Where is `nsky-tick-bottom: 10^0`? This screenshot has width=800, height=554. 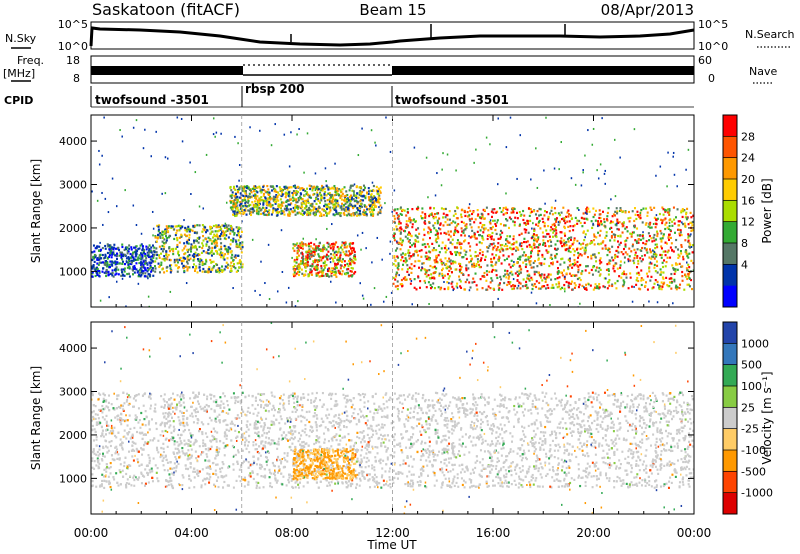 nsky-tick-bottom: 10^0 is located at coordinates (73, 46).